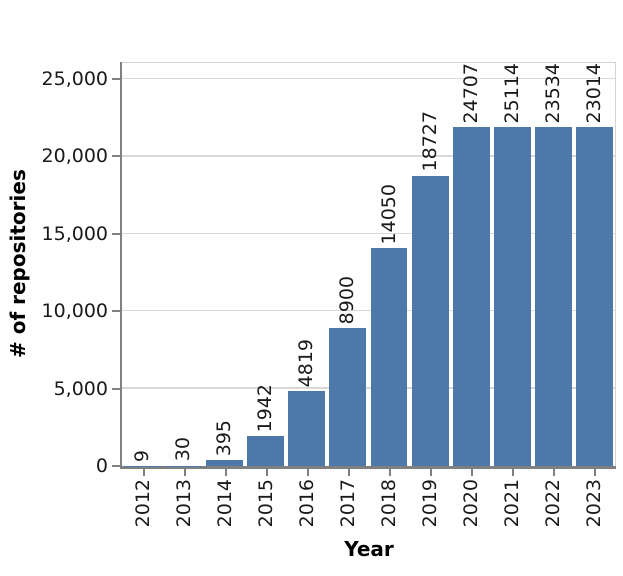 This screenshot has width=623, height=576. I want to click on x-label-cell: 2013, so click(184, 503).